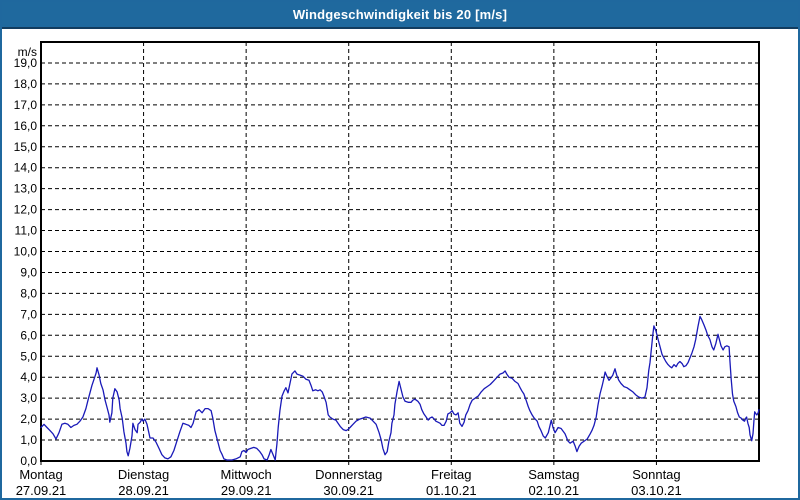 The image size is (800, 500). What do you see at coordinates (26, 147) in the screenshot?
I see `y-tick-label: 15,0` at bounding box center [26, 147].